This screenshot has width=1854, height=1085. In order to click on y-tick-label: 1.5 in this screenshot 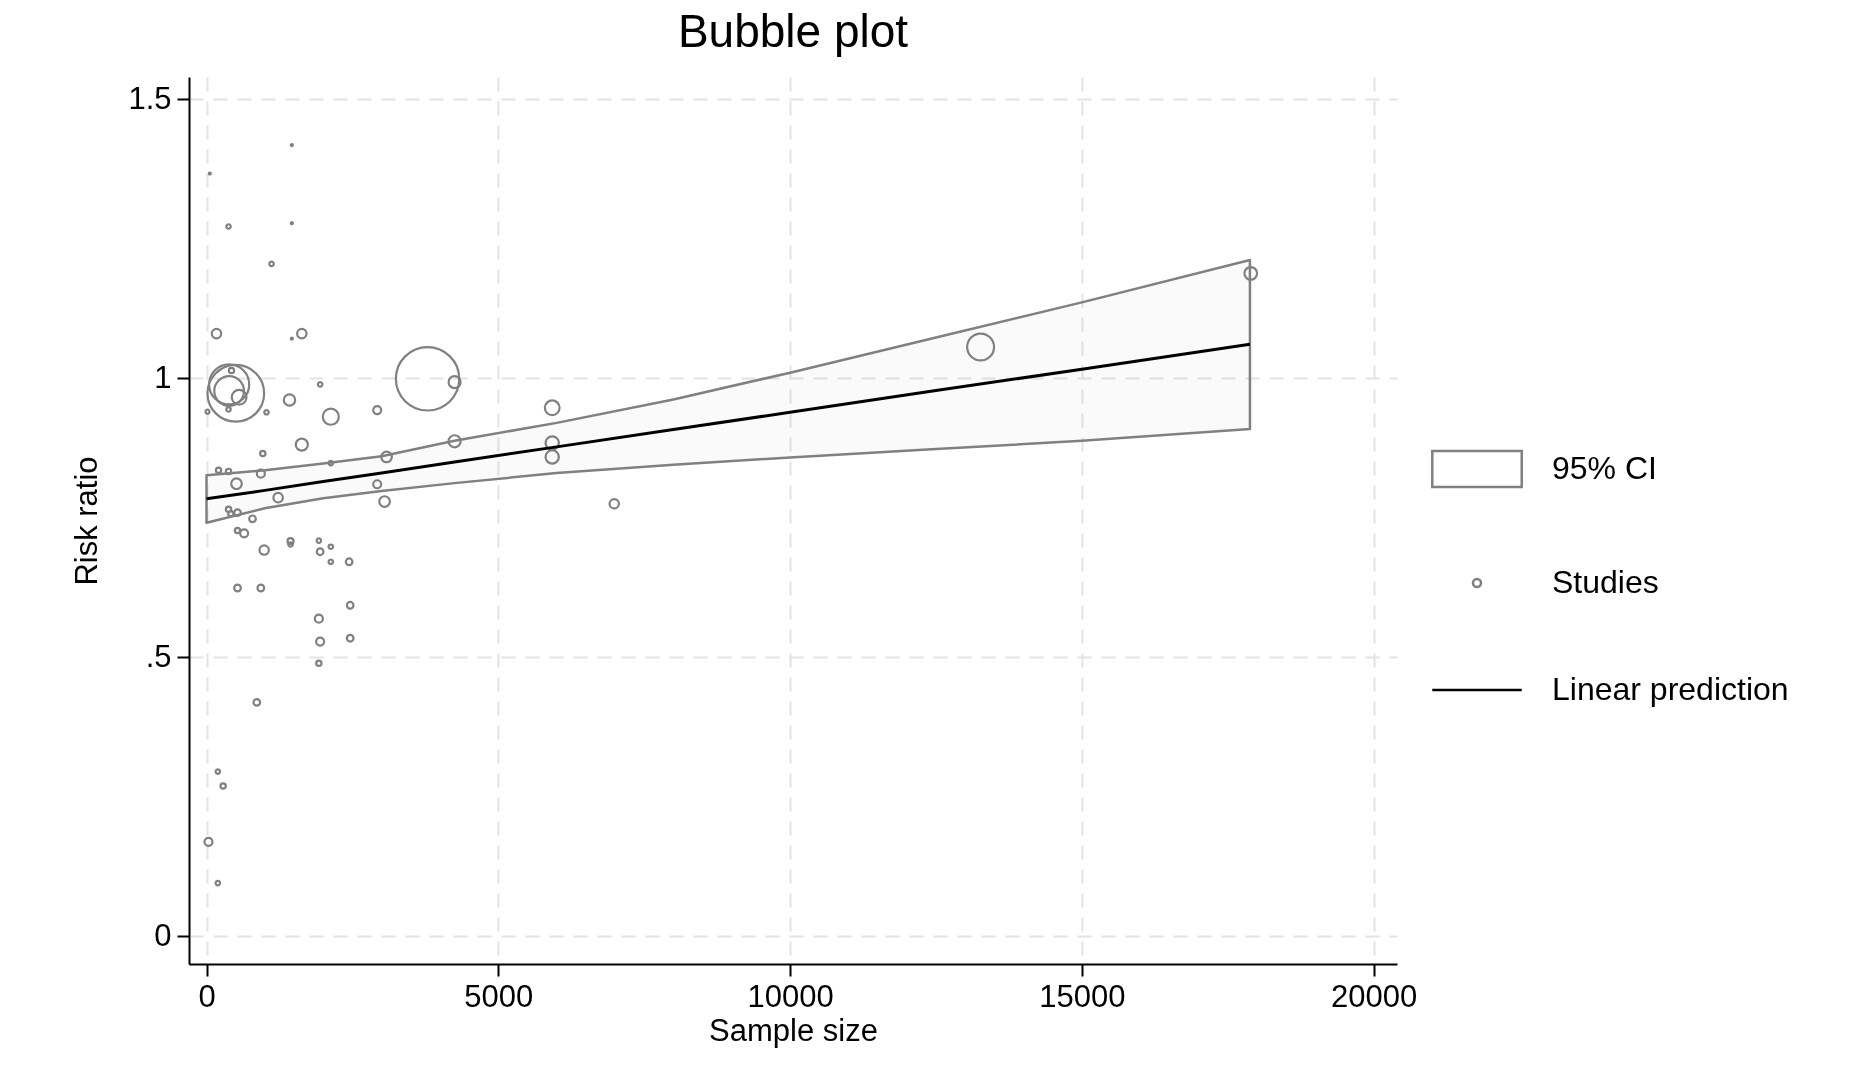, I will do `click(150, 98)`.